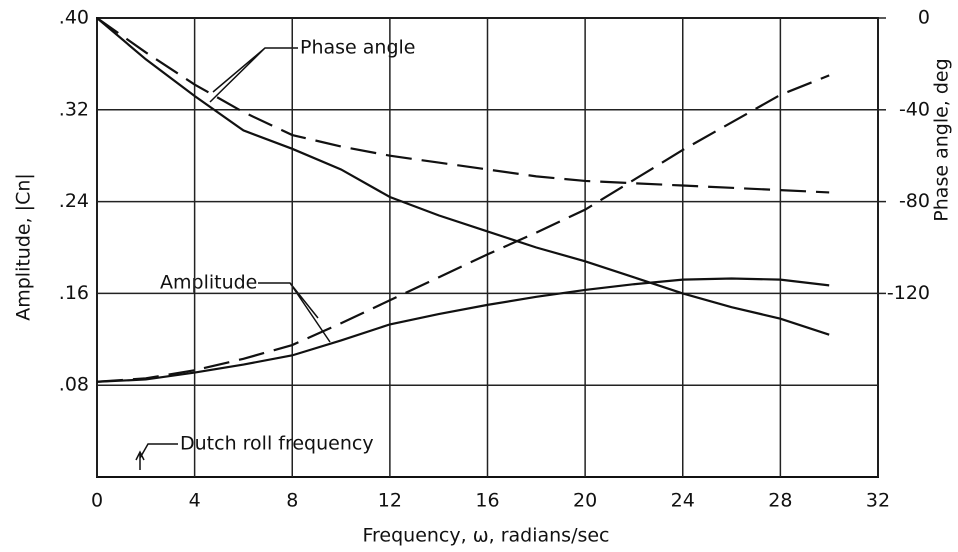 This screenshot has width=958, height=552. I want to click on x-tick-label: 4, so click(195, 501).